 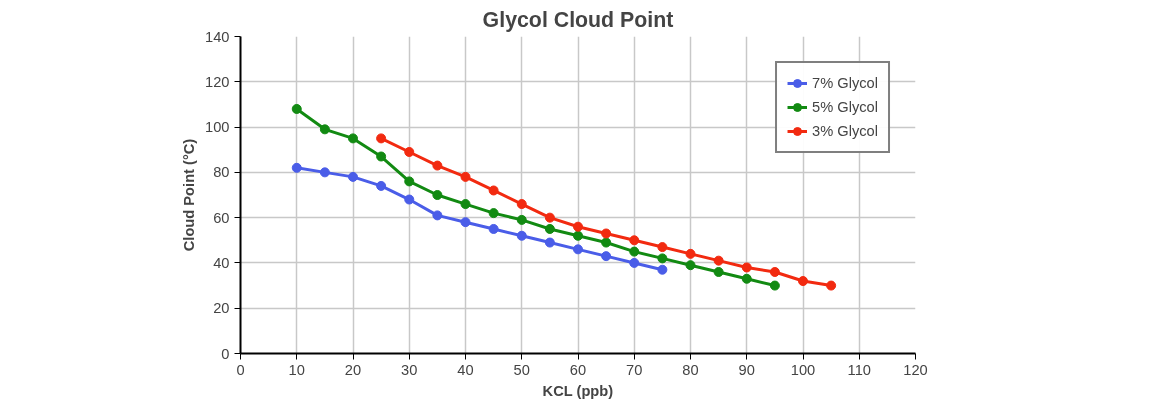 What do you see at coordinates (221, 172) in the screenshot?
I see `y-tick-label: 80` at bounding box center [221, 172].